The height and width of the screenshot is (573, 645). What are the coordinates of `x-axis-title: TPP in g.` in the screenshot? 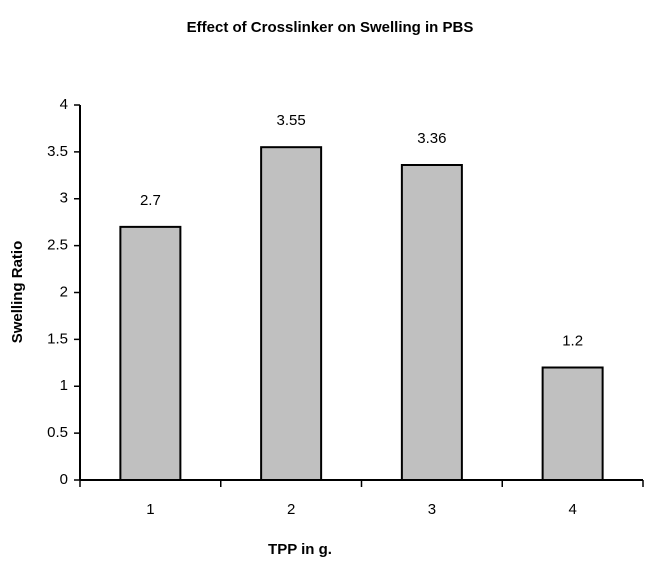 It's located at (300, 549).